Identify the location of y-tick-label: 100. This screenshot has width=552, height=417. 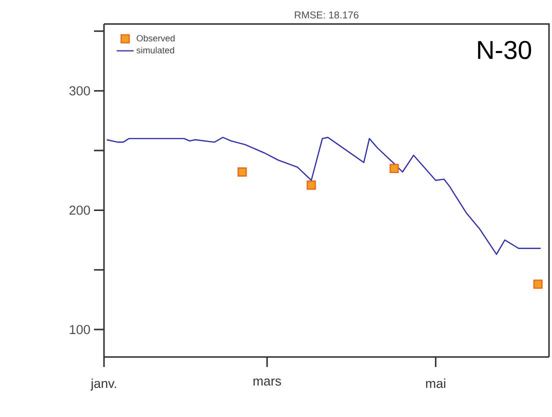
(80, 329).